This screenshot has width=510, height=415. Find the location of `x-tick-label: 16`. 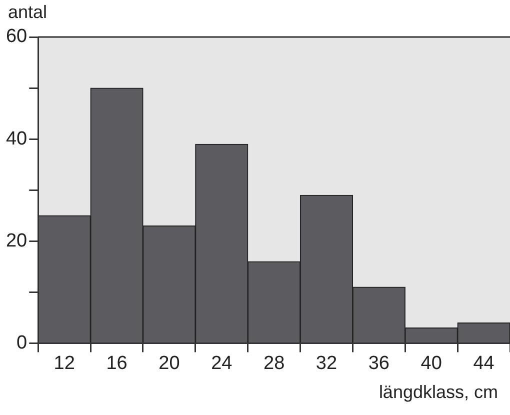

x-tick-label: 16 is located at coordinates (117, 363).